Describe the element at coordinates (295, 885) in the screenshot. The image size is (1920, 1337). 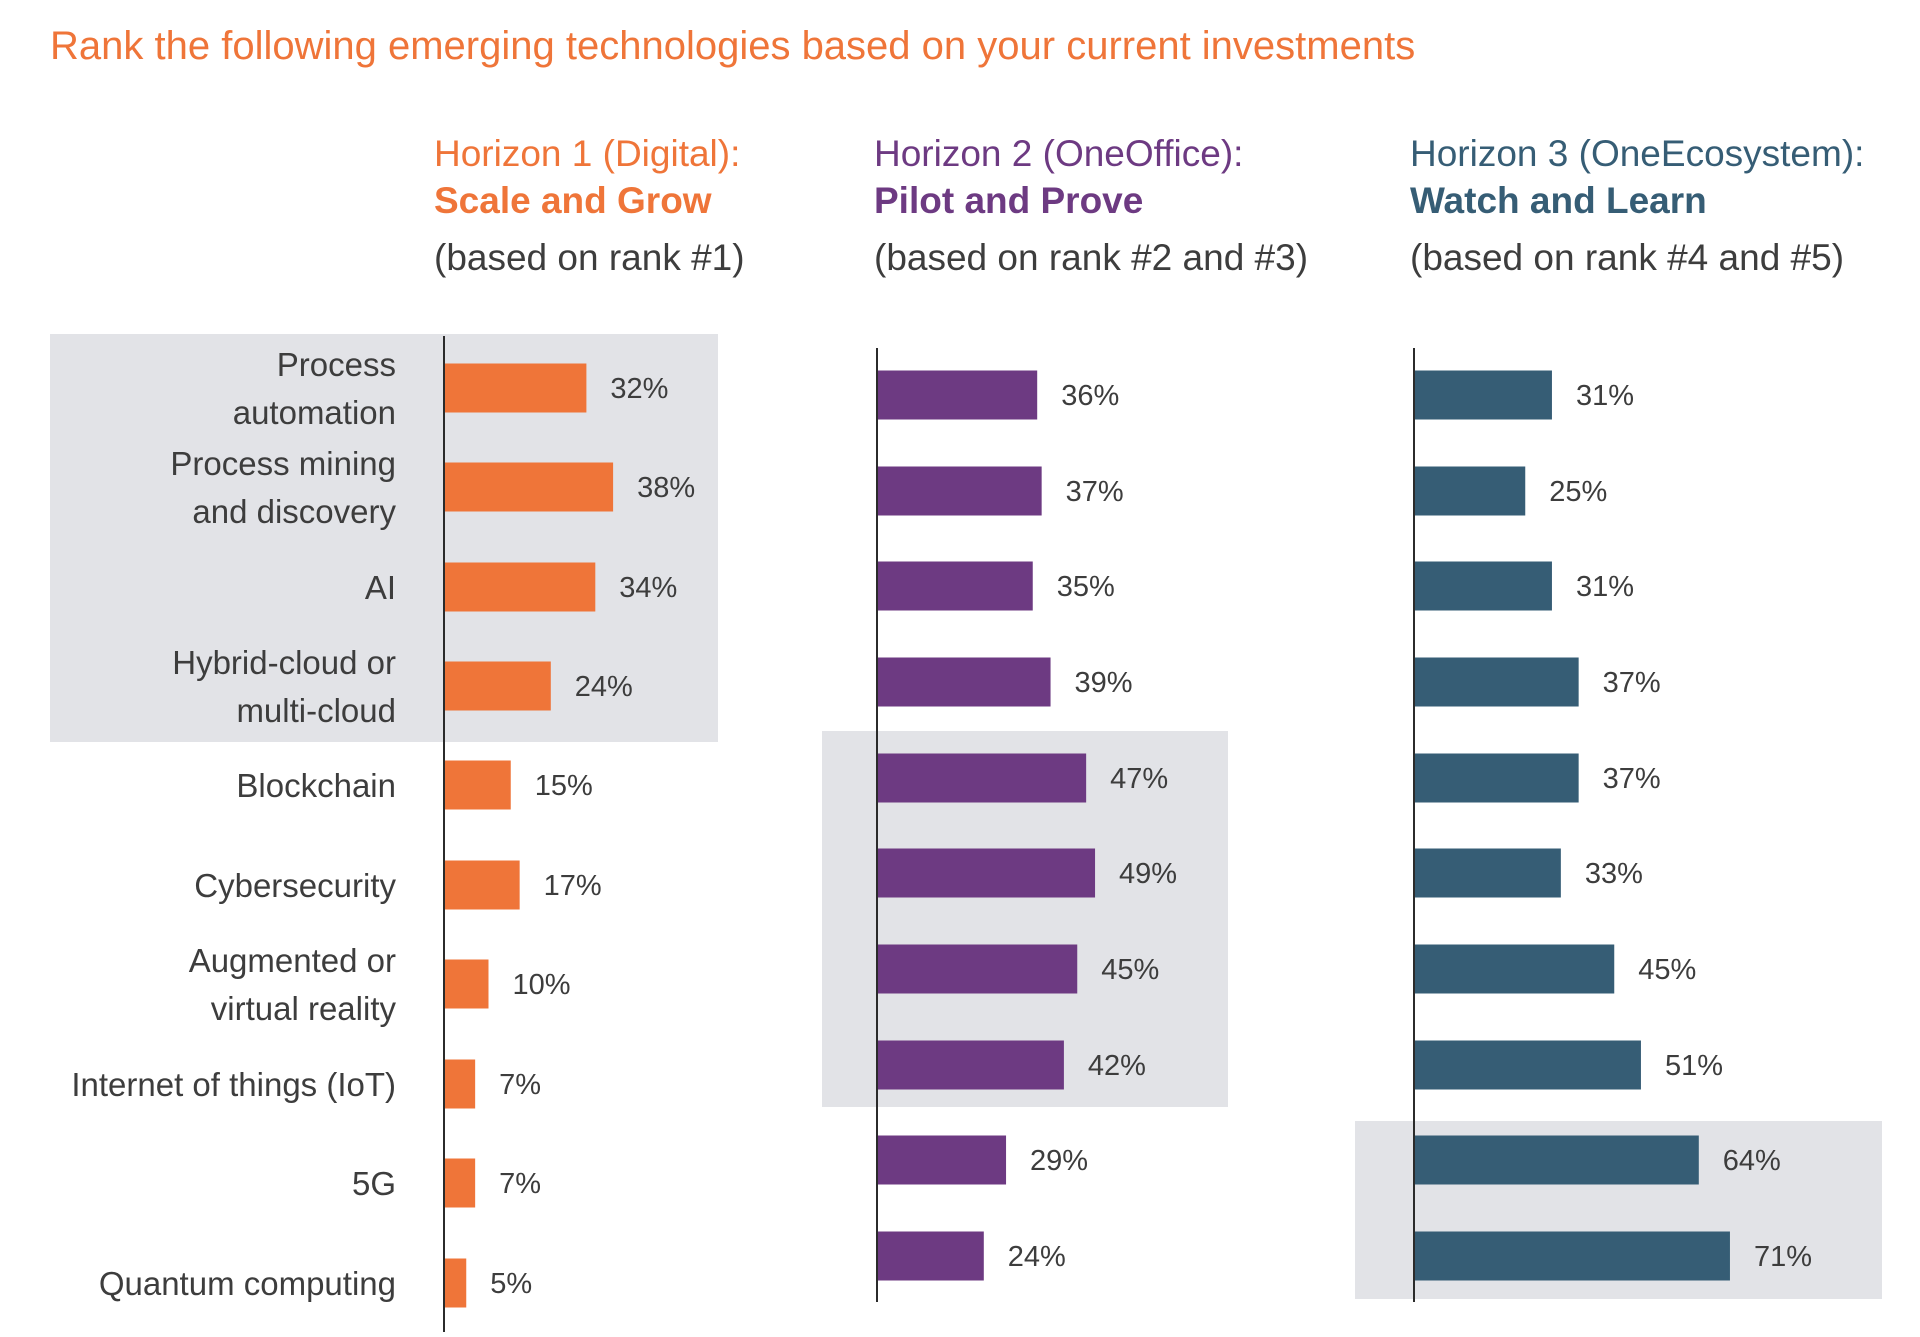
I see `category-label-6: Cybersecurity` at that location.